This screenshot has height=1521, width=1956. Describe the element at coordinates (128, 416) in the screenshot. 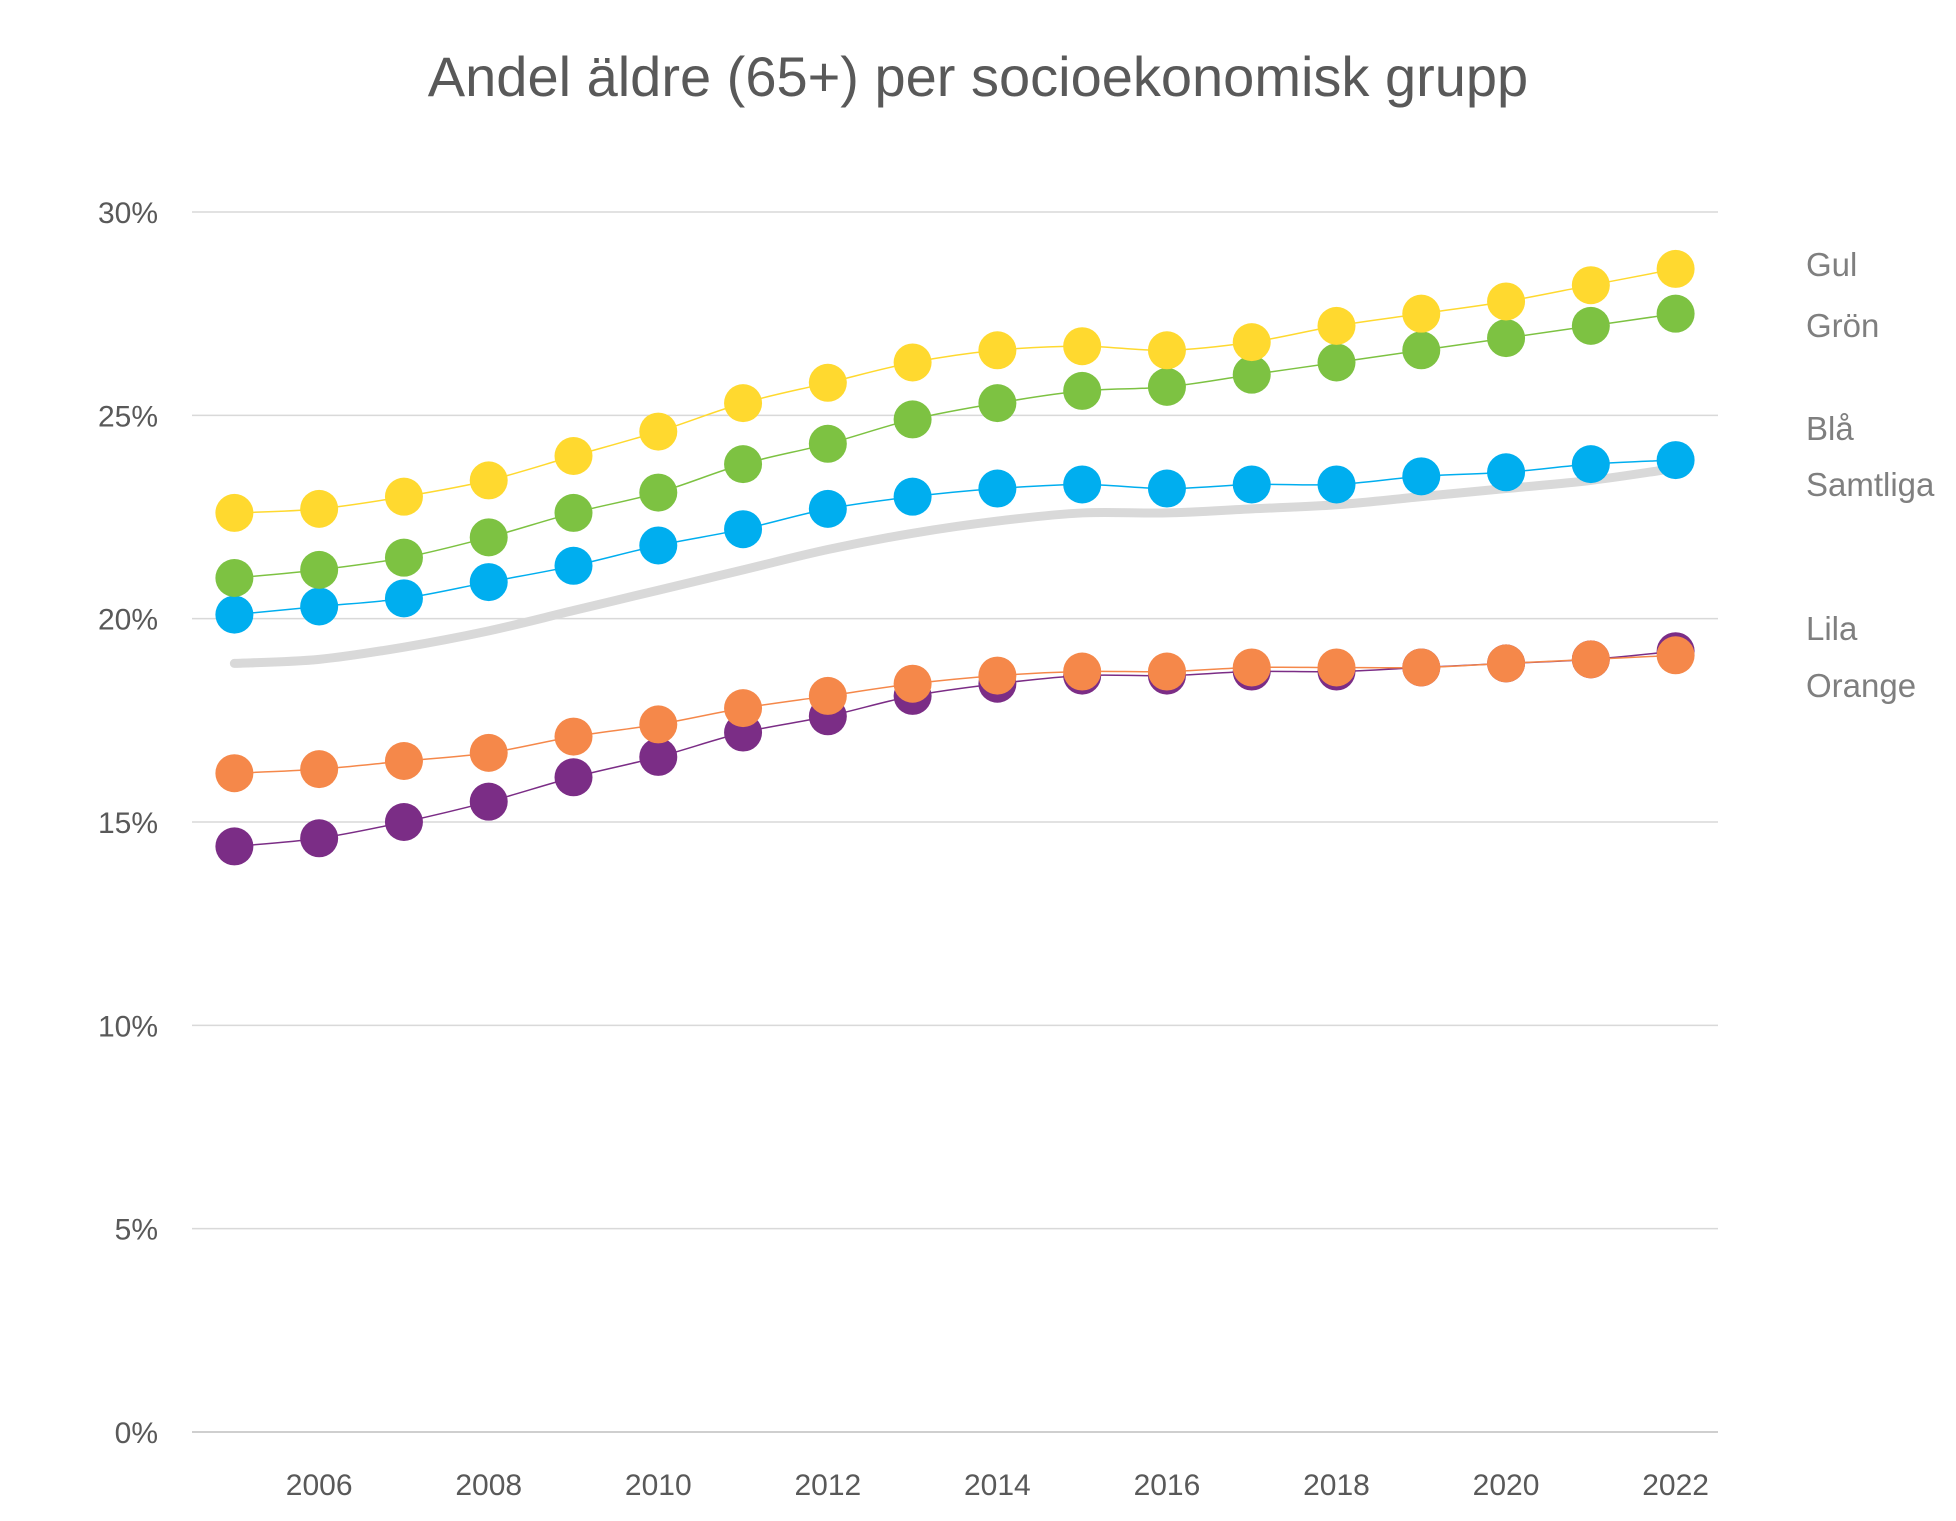

I see `y-tick-label: 25%` at that location.